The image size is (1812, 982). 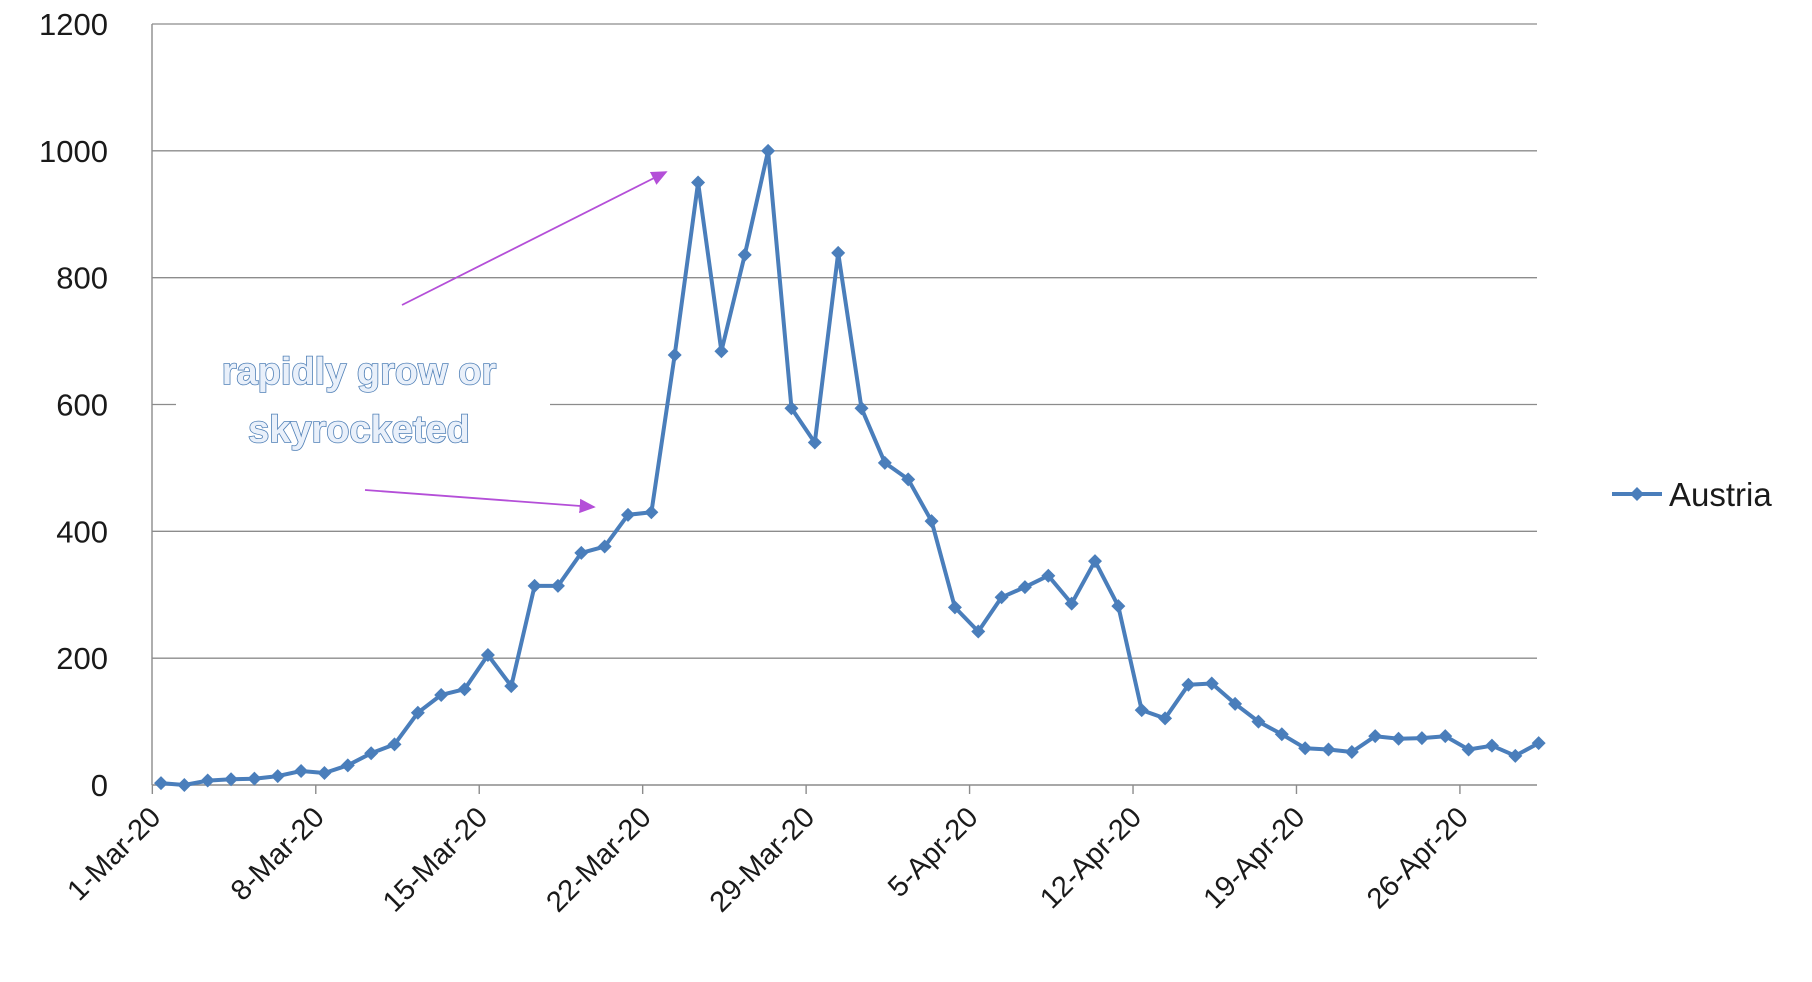 What do you see at coordinates (1418, 858) in the screenshot?
I see `x-tick-label: 26-Apr-20` at bounding box center [1418, 858].